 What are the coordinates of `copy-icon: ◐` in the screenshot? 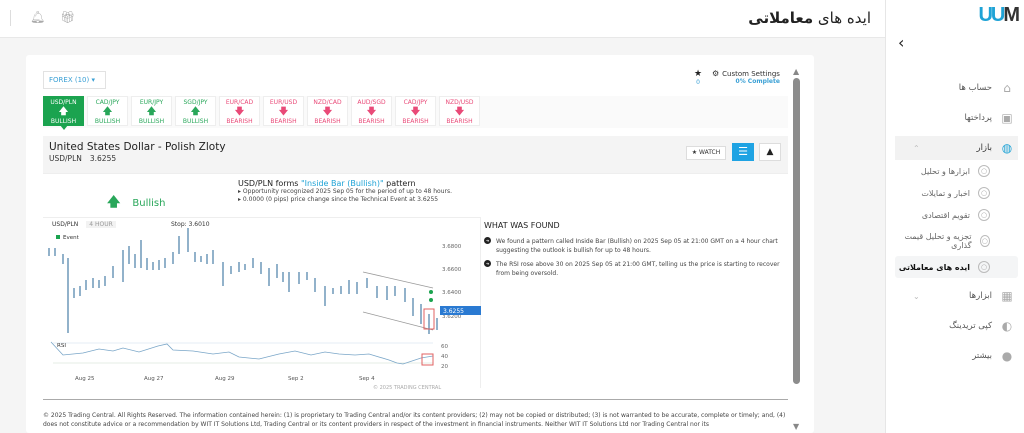 It's located at (1007, 326).